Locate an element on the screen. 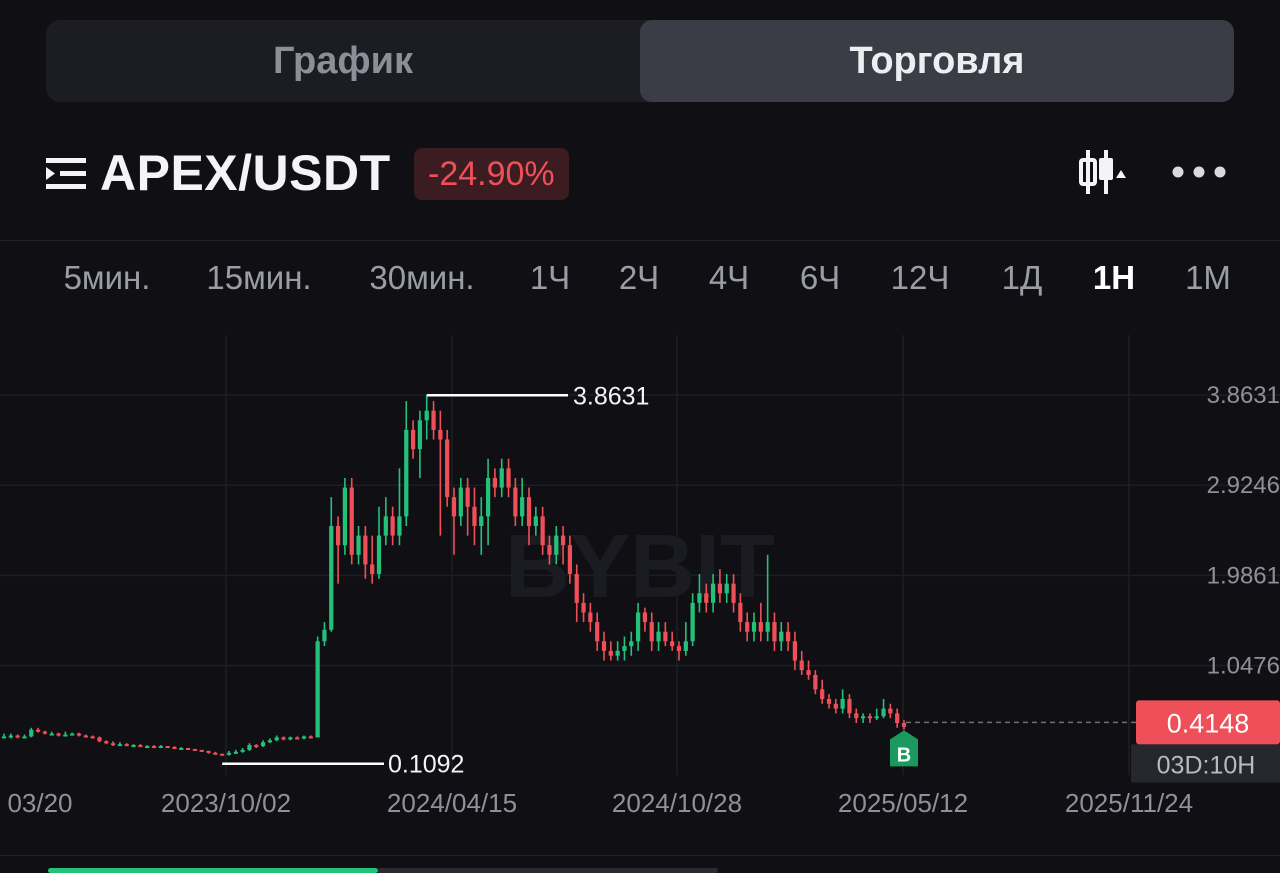 The height and width of the screenshot is (873, 1280). x-tick-label: 2025/11/24 is located at coordinates (1129, 803).